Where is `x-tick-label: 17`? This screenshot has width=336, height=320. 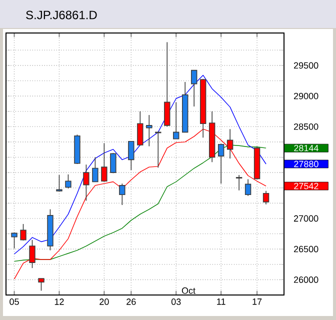
x-tick-label: 17 is located at coordinates (257, 301).